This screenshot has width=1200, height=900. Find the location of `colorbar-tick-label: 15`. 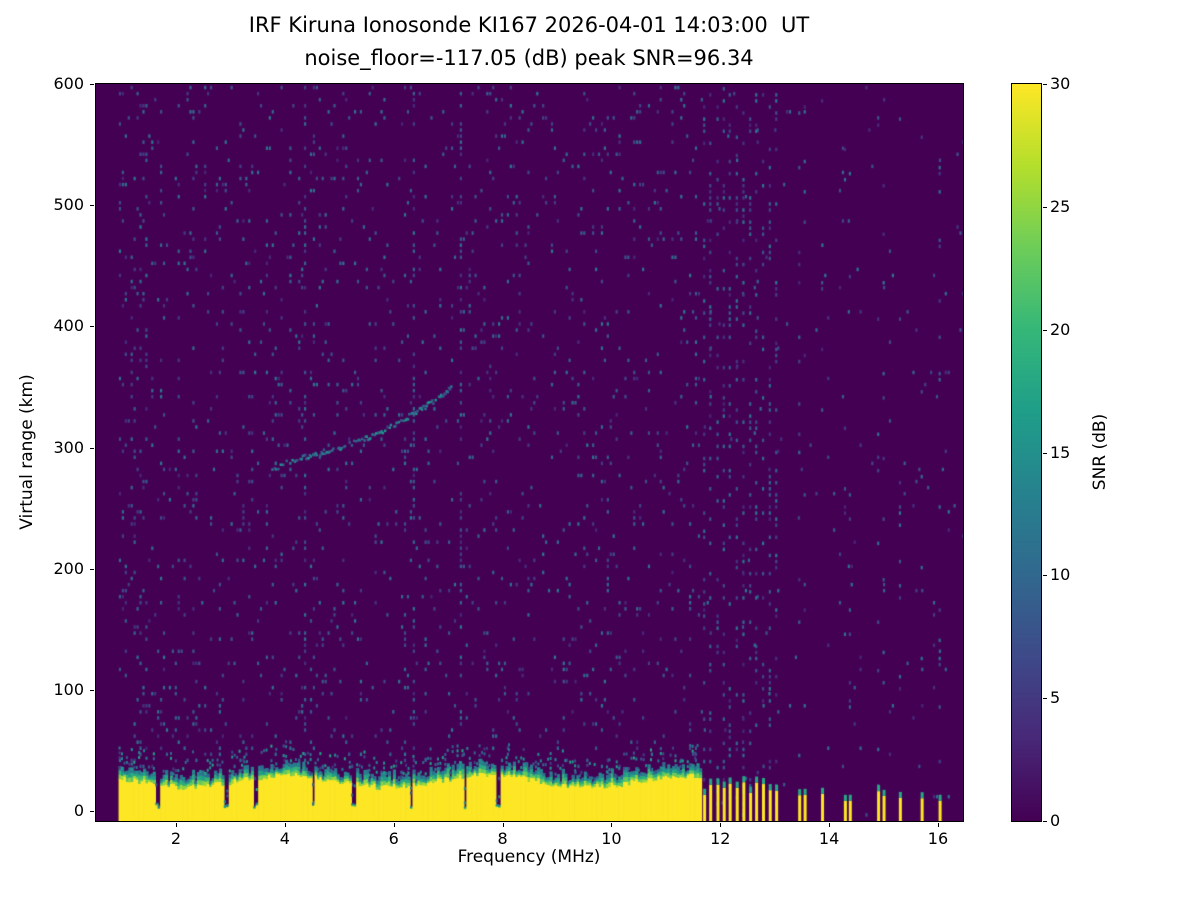

colorbar-tick-label: 15 is located at coordinates (1060, 452).